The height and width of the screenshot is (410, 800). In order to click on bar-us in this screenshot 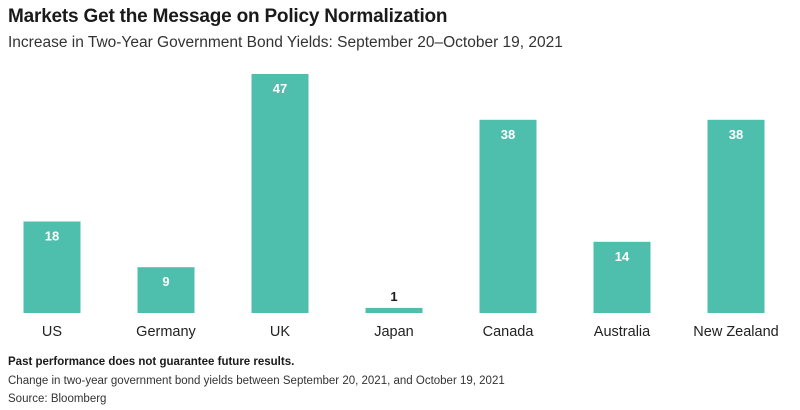, I will do `click(52, 267)`.